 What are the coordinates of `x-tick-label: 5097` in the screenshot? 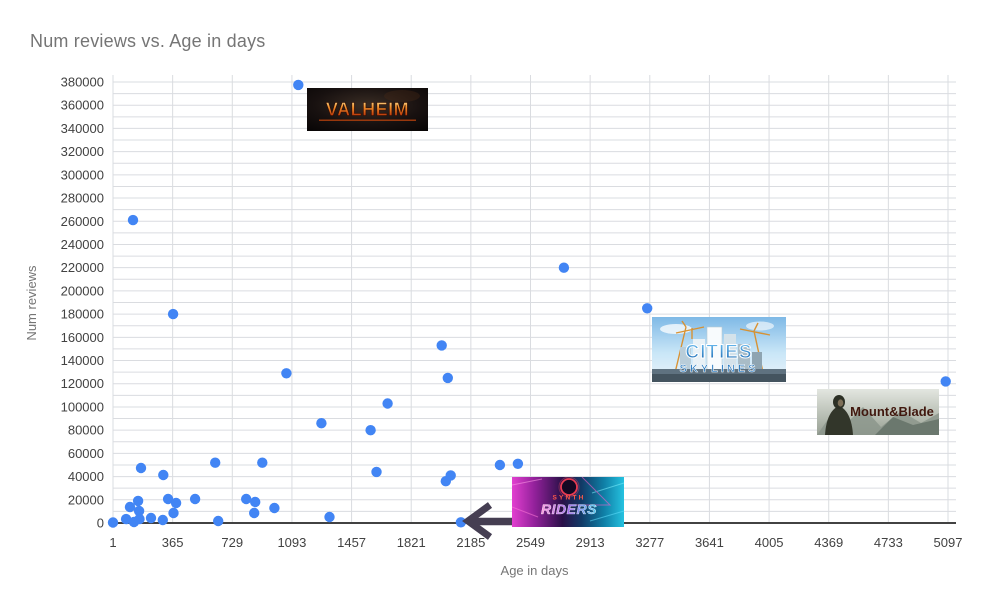 It's located at (948, 542).